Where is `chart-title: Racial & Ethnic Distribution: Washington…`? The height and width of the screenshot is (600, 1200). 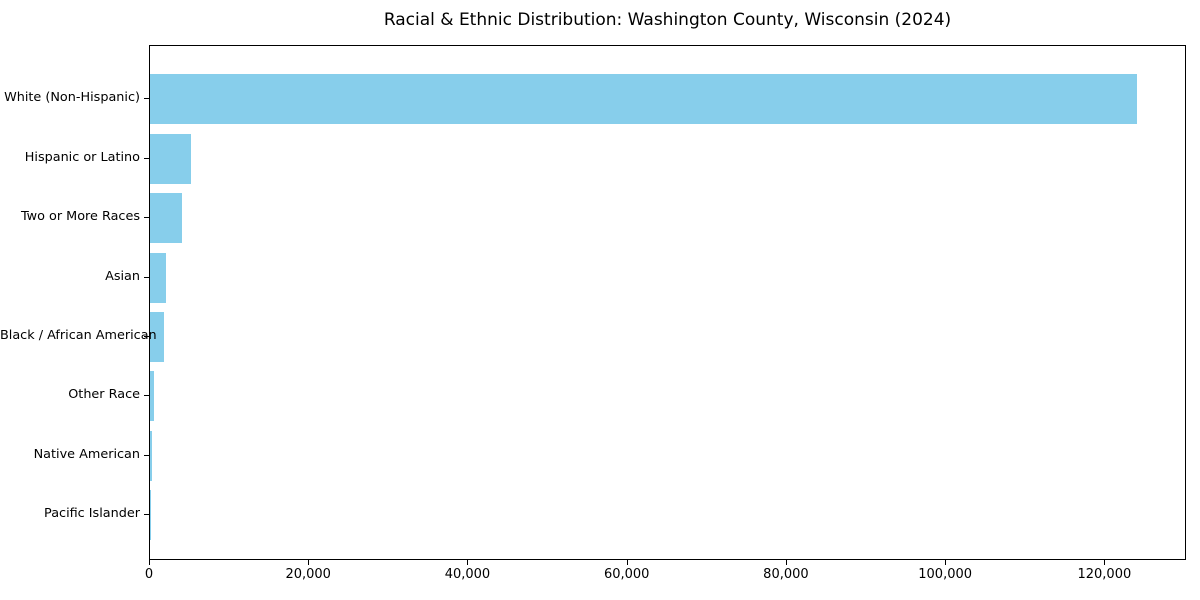
chart-title: Racial & Ethnic Distribution: Washington… is located at coordinates (667, 20).